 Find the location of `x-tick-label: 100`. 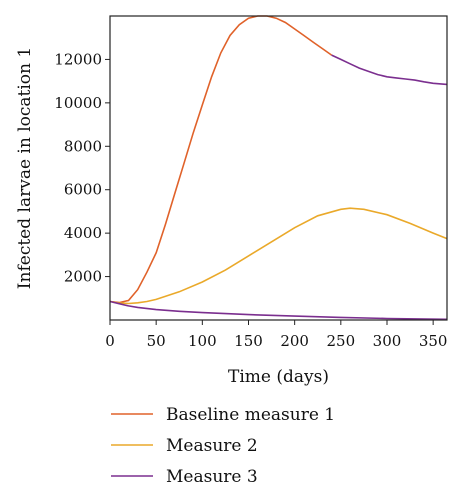

x-tick-label: 100 is located at coordinates (202, 341).